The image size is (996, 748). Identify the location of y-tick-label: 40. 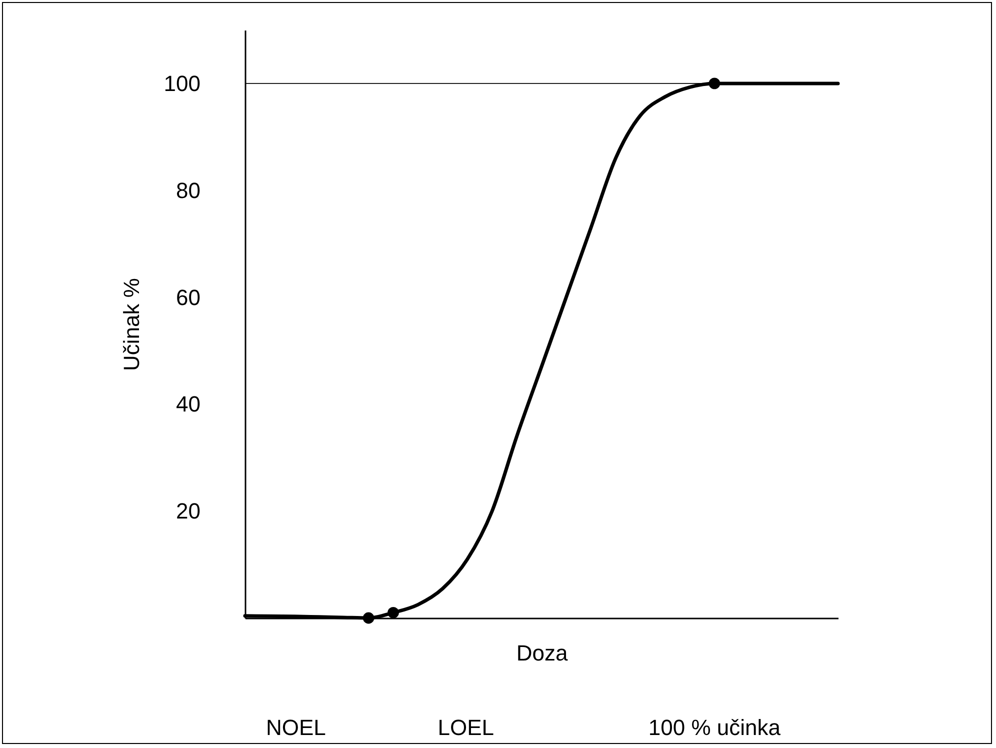
(188, 404).